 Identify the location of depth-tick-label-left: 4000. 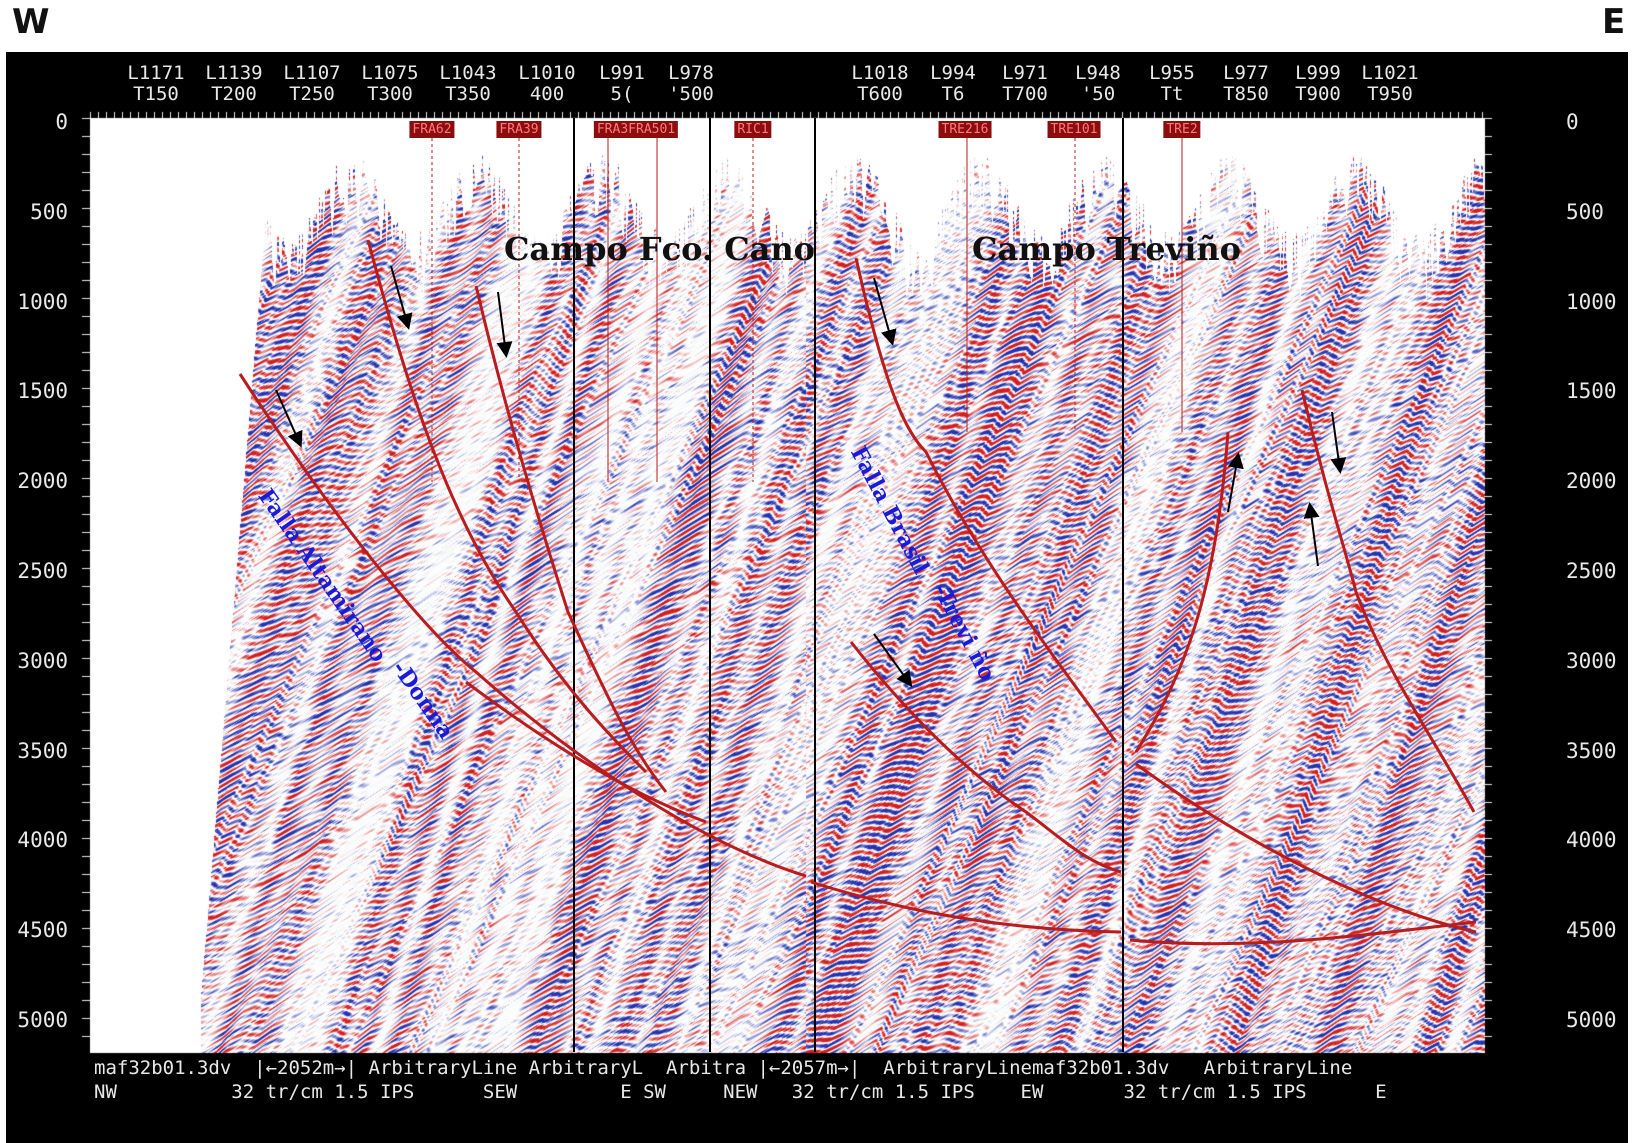
(42, 840).